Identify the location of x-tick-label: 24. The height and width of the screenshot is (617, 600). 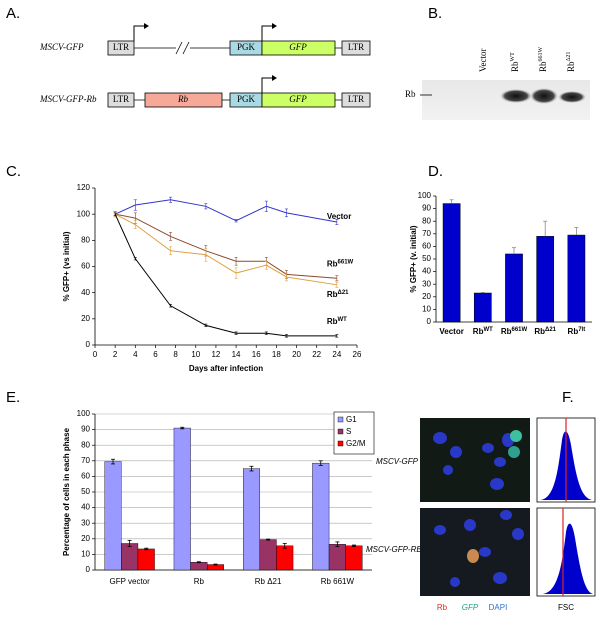
(336, 354).